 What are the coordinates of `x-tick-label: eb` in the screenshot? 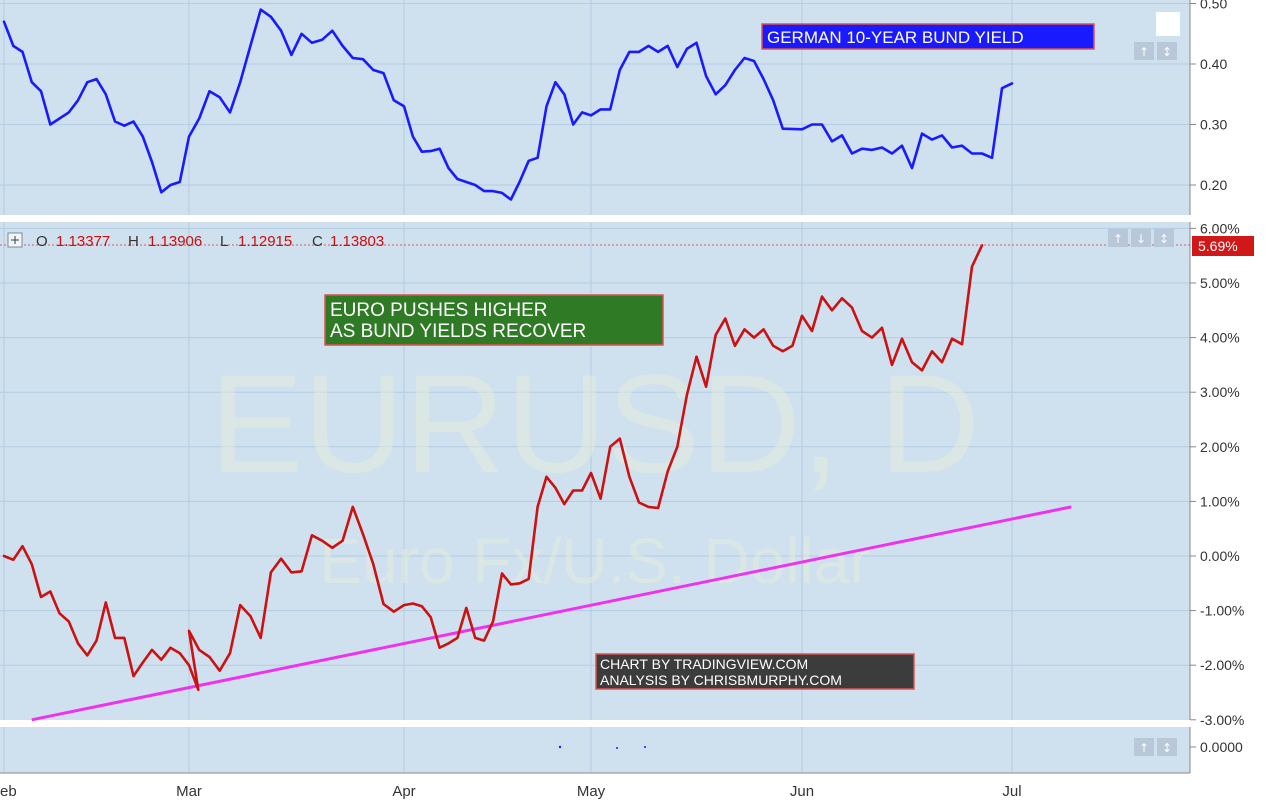 It's located at (8, 791).